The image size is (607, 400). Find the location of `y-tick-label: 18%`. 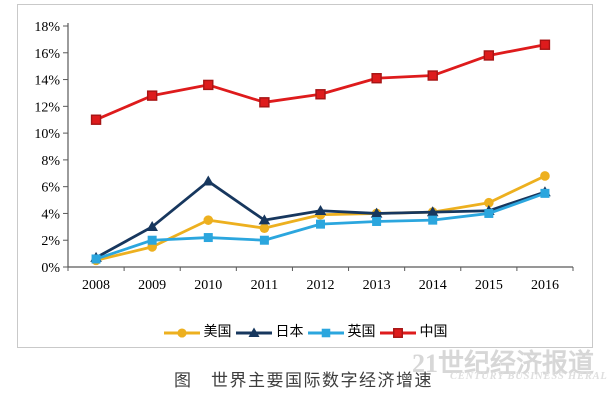

y-tick-label: 18% is located at coordinates (47, 27).